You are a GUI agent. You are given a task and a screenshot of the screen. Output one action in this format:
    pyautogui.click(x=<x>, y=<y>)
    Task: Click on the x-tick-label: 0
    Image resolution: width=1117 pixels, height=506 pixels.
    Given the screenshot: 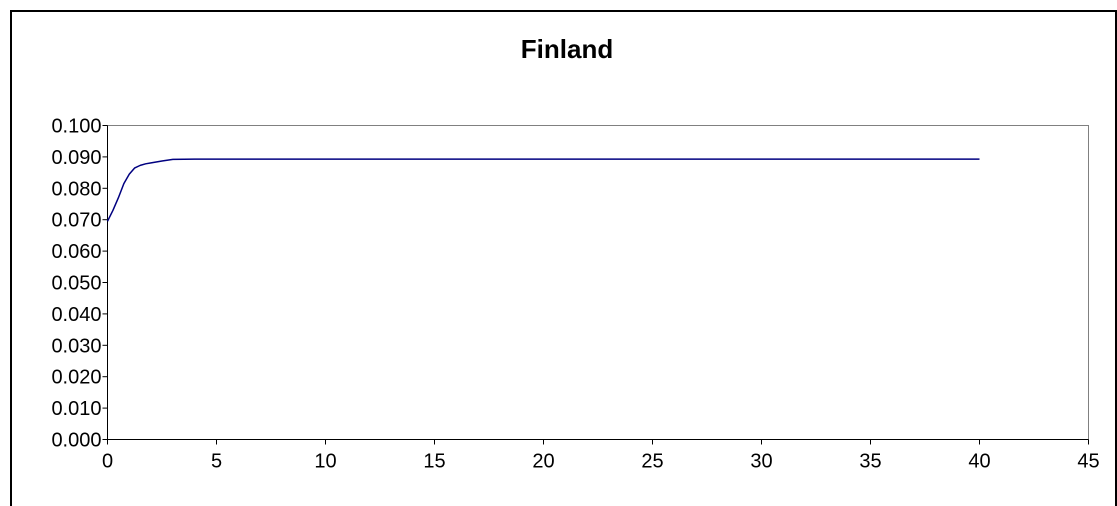 What is the action you would take?
    pyautogui.click(x=107, y=462)
    